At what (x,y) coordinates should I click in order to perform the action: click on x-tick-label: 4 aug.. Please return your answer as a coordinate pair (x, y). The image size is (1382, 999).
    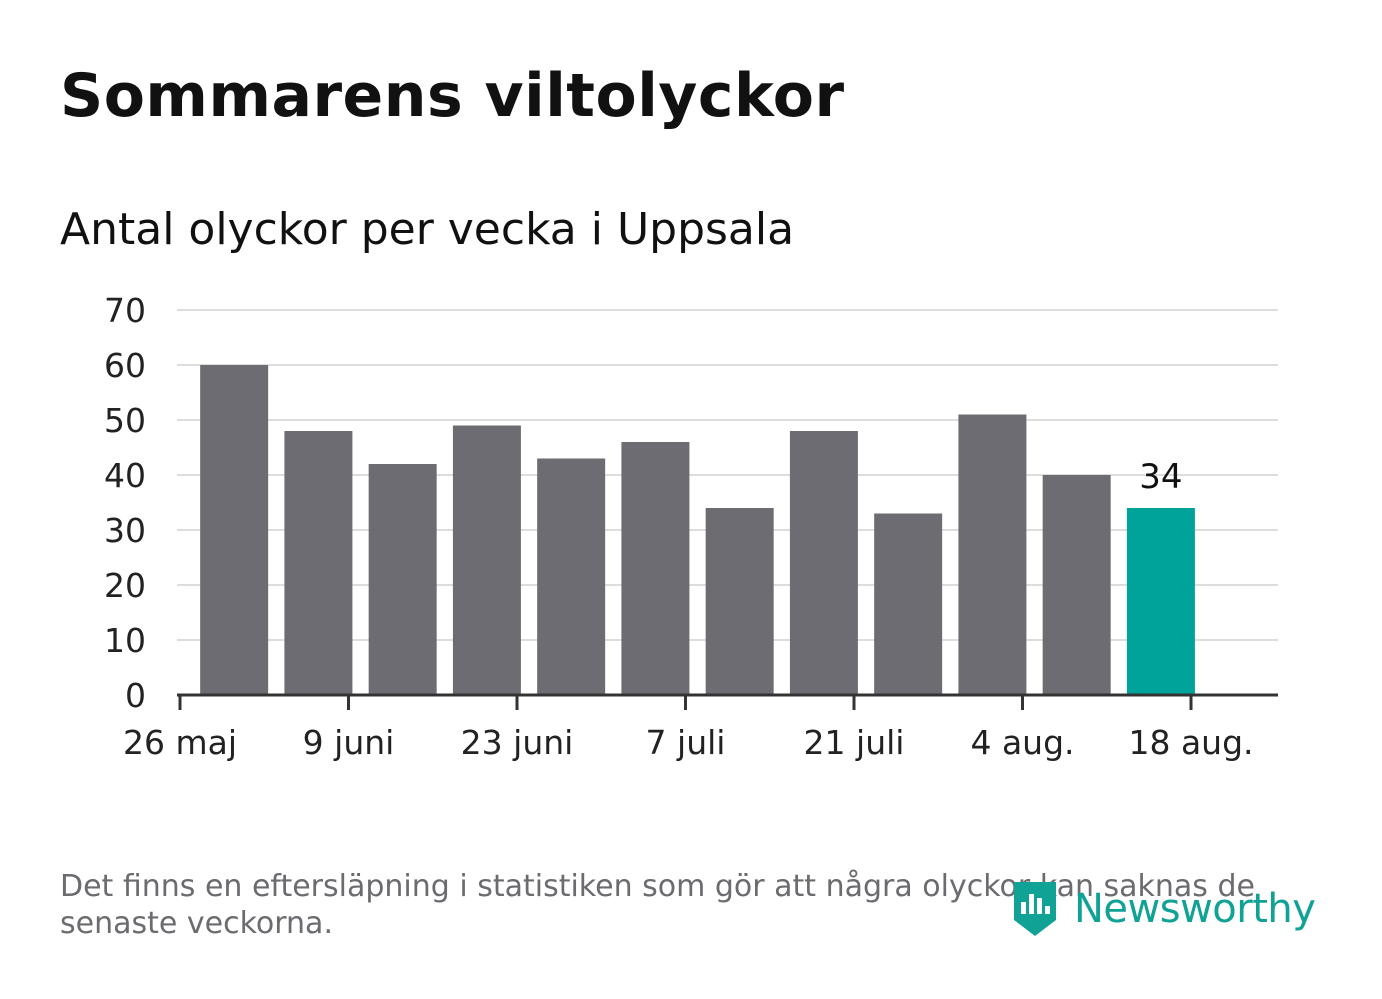
    Looking at the image, I should click on (1022, 742).